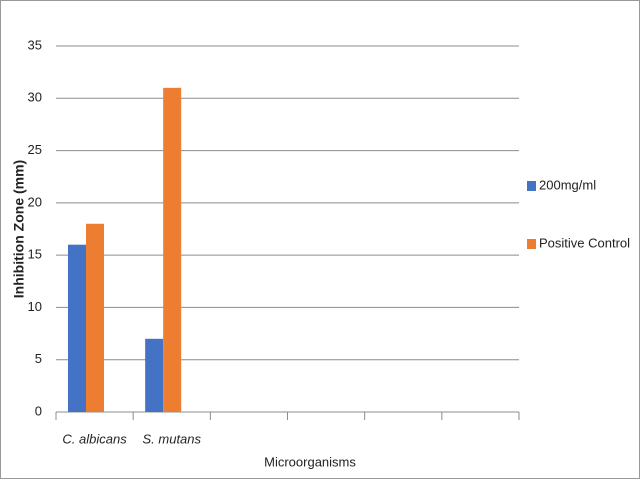 This screenshot has width=640, height=479. What do you see at coordinates (38, 410) in the screenshot?
I see `y-tick-label: 0` at bounding box center [38, 410].